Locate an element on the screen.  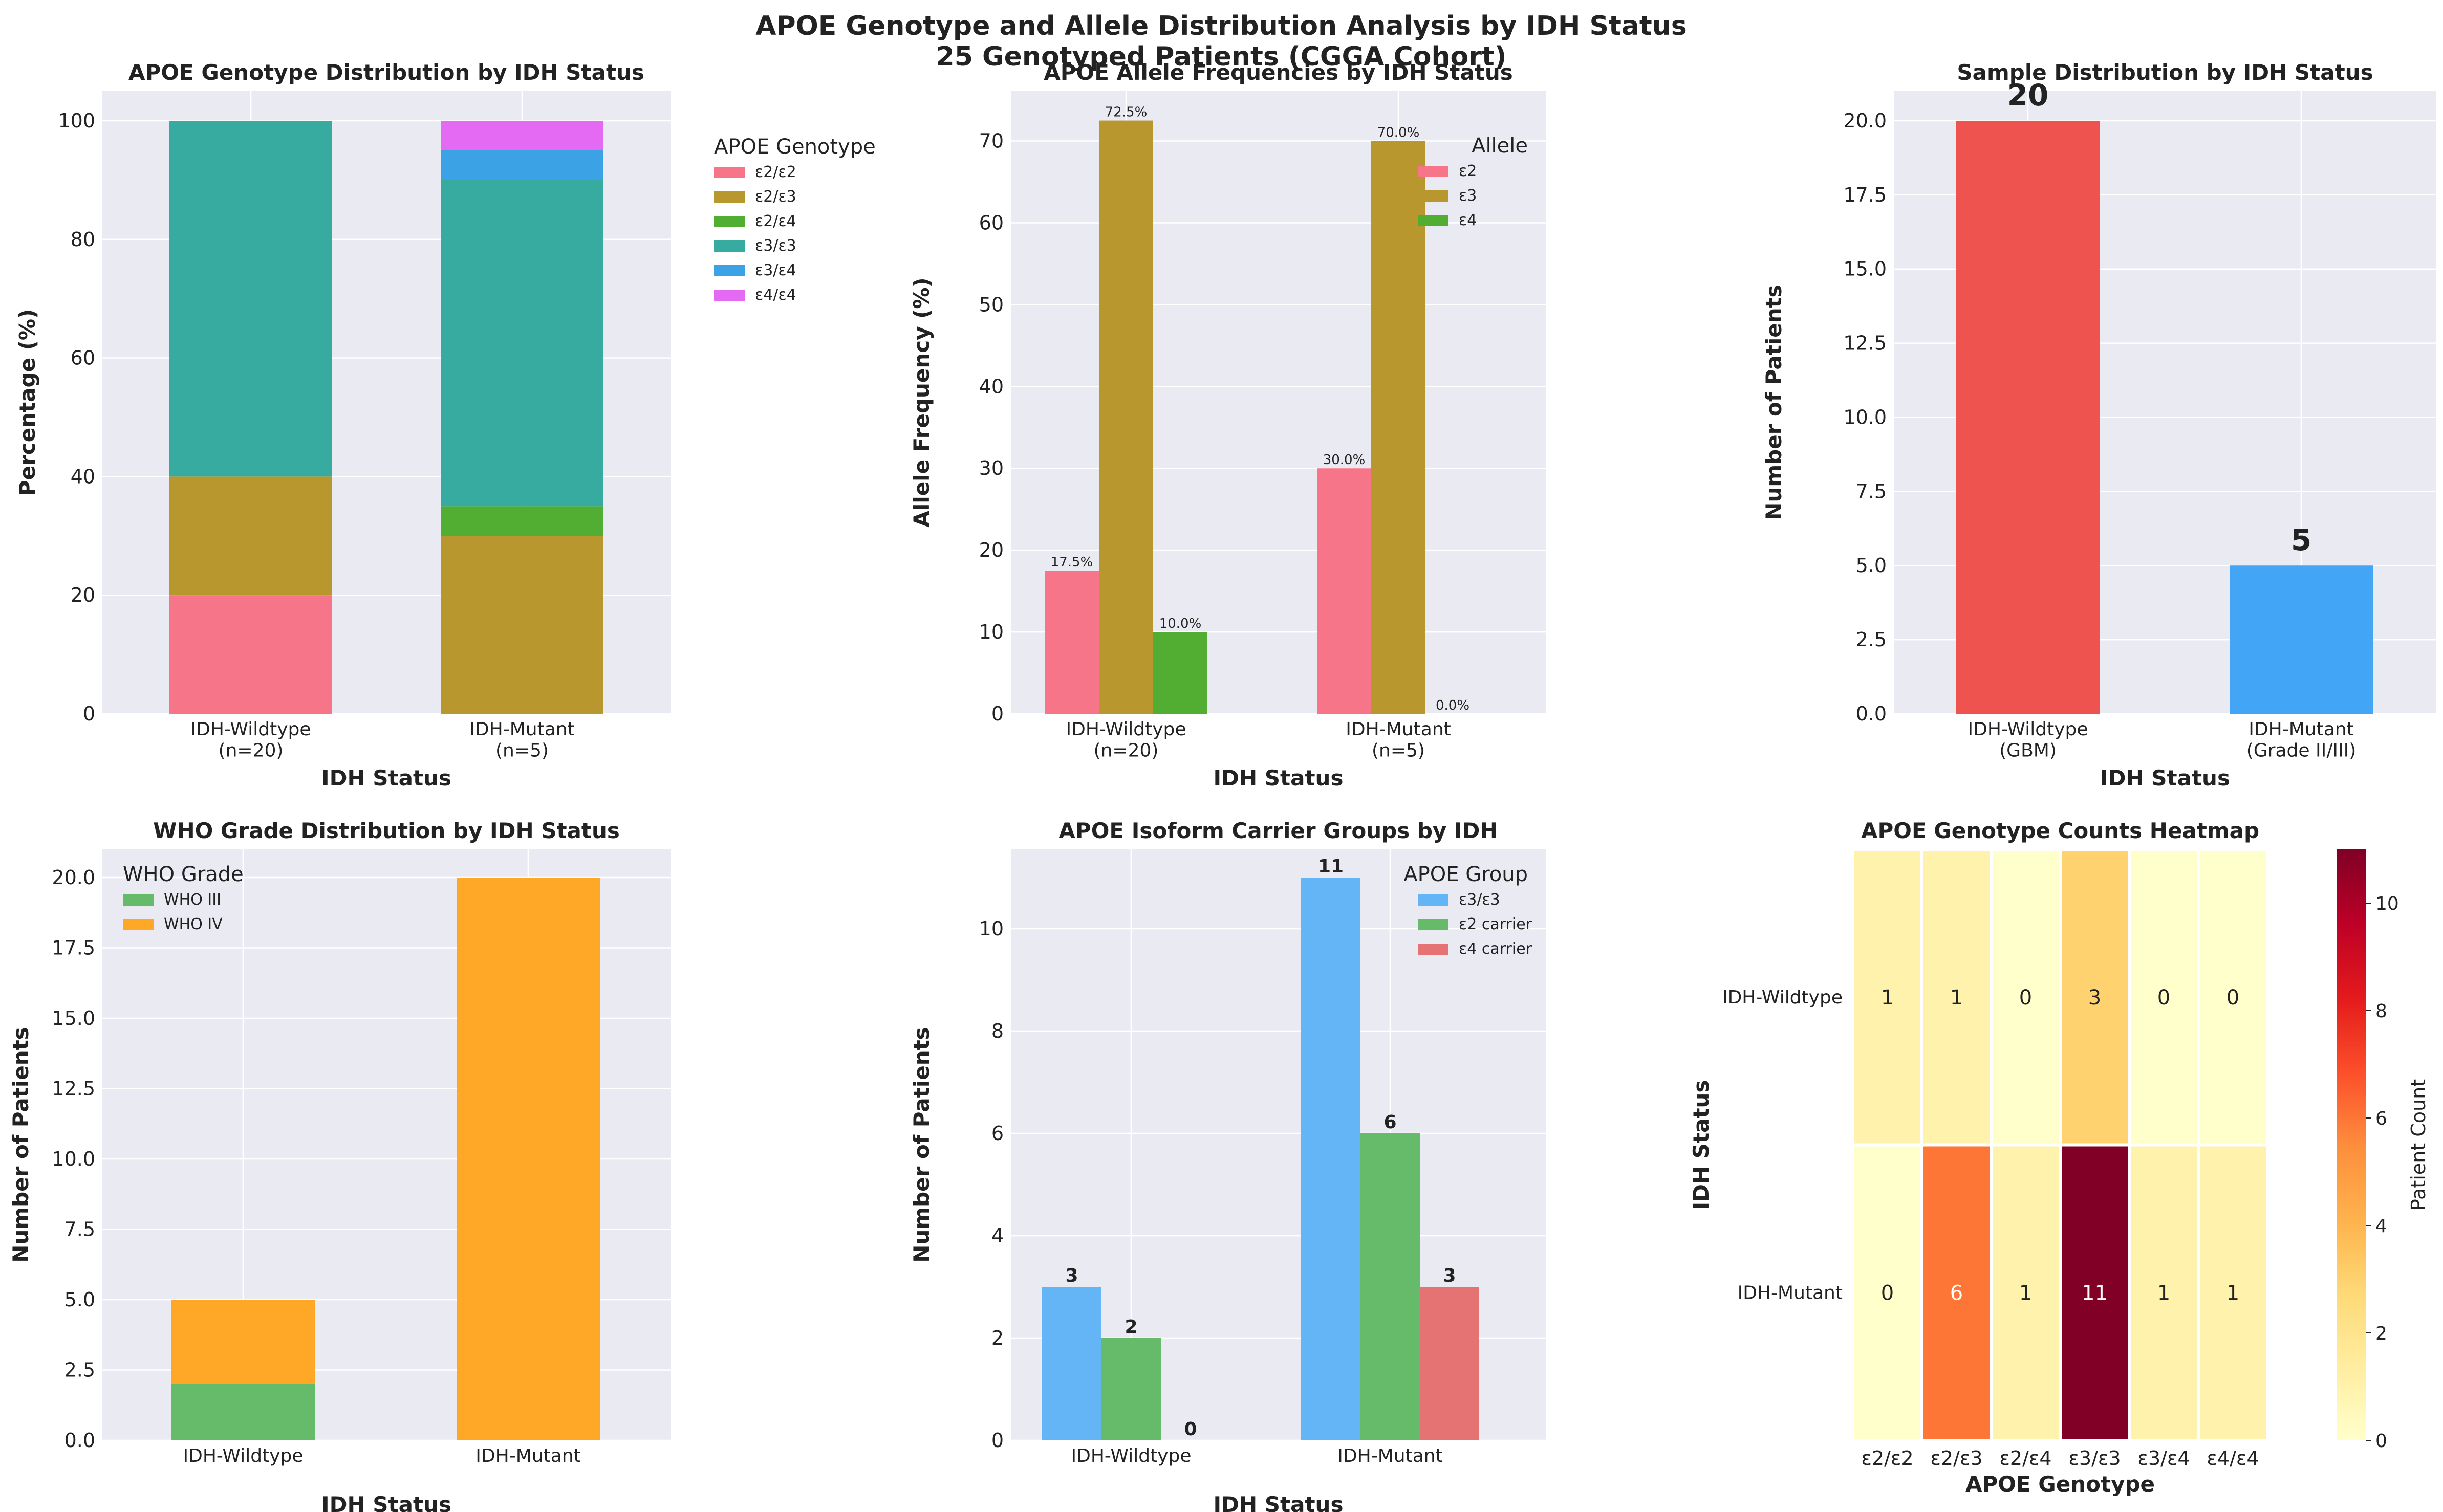
cell-label: 3 is located at coordinates (2094, 998).